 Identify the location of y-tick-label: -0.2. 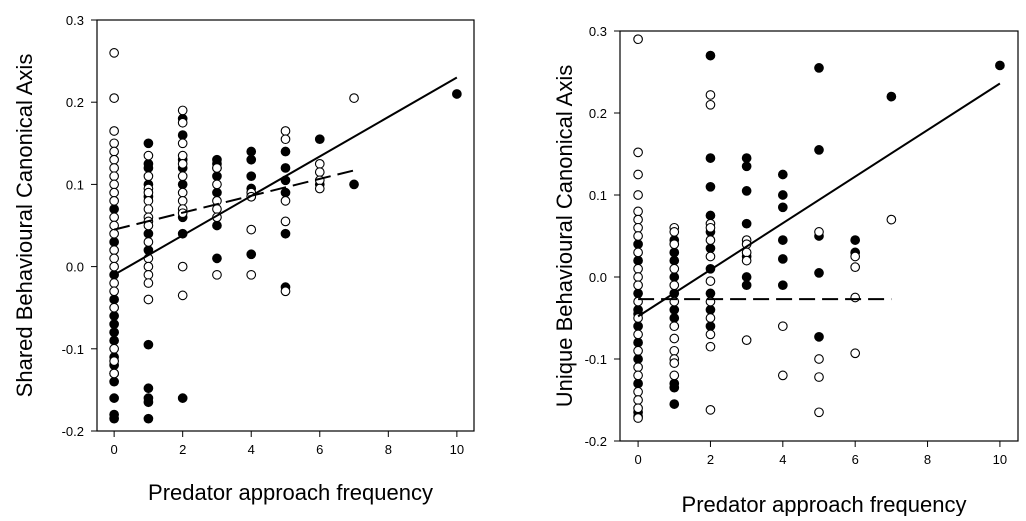
(596, 441).